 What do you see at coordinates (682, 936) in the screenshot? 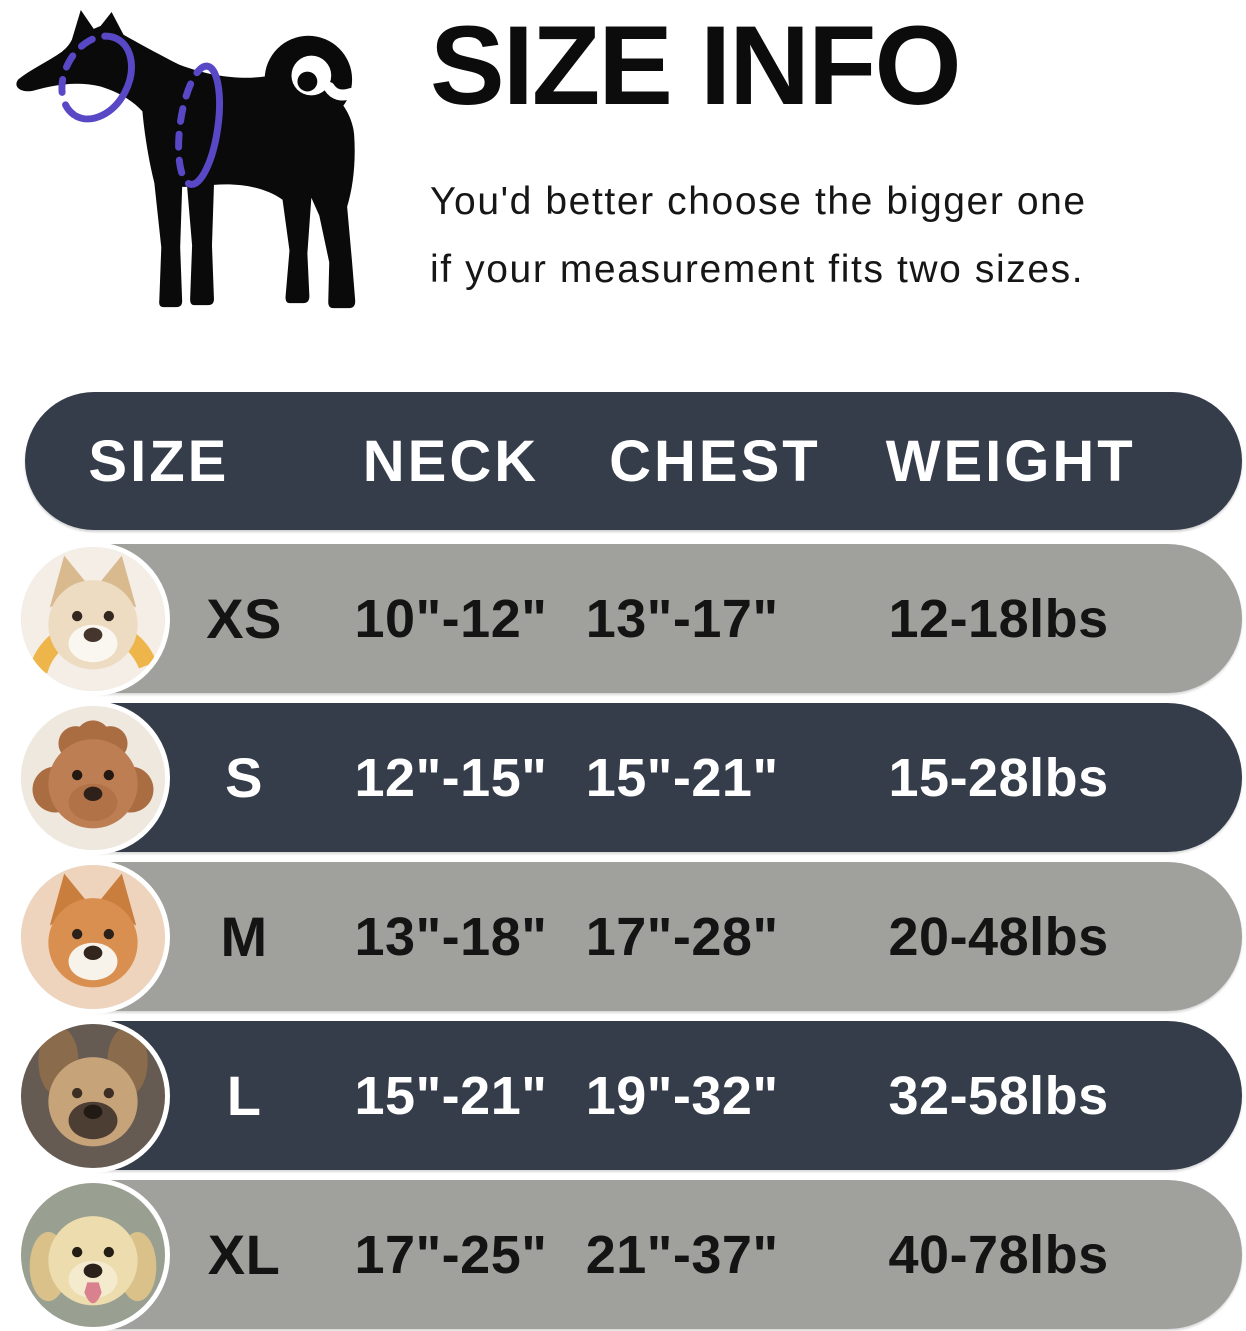
I see `chest-range: 17"-28"` at bounding box center [682, 936].